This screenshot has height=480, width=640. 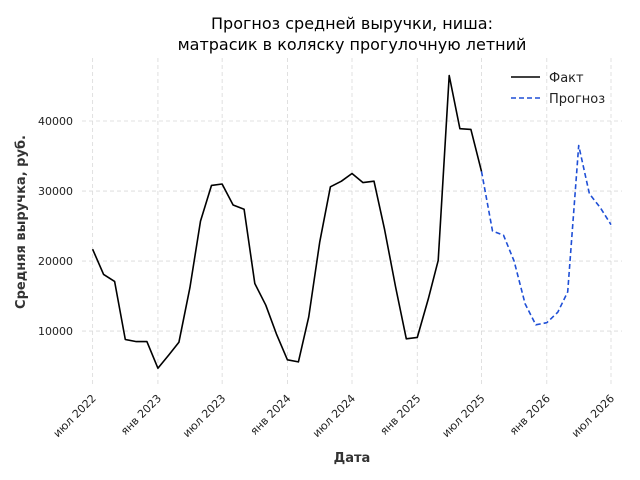 I want to click on x-tick-label: янв 2025, so click(x=401, y=415).